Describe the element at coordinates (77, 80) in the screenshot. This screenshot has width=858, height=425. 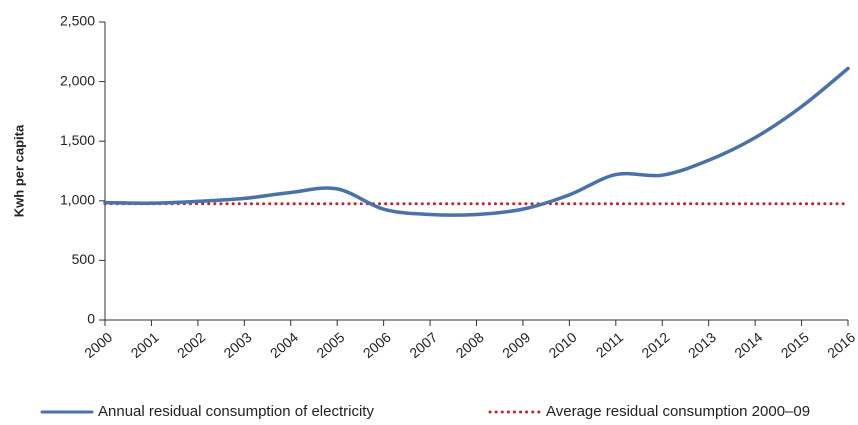
I see `y-tick-label: 2,000` at that location.